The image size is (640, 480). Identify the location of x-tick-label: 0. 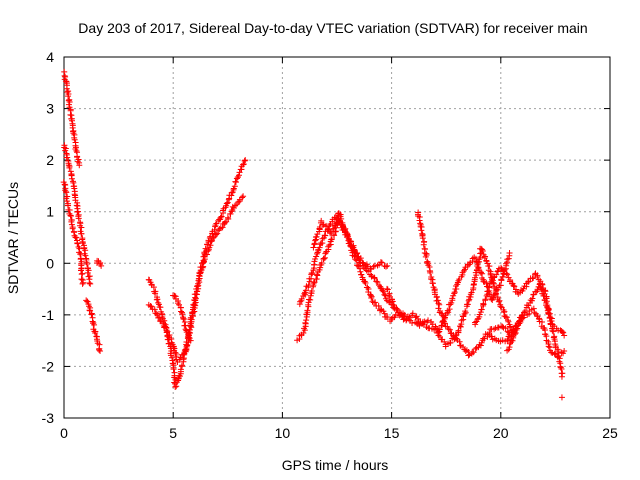
(64, 433).